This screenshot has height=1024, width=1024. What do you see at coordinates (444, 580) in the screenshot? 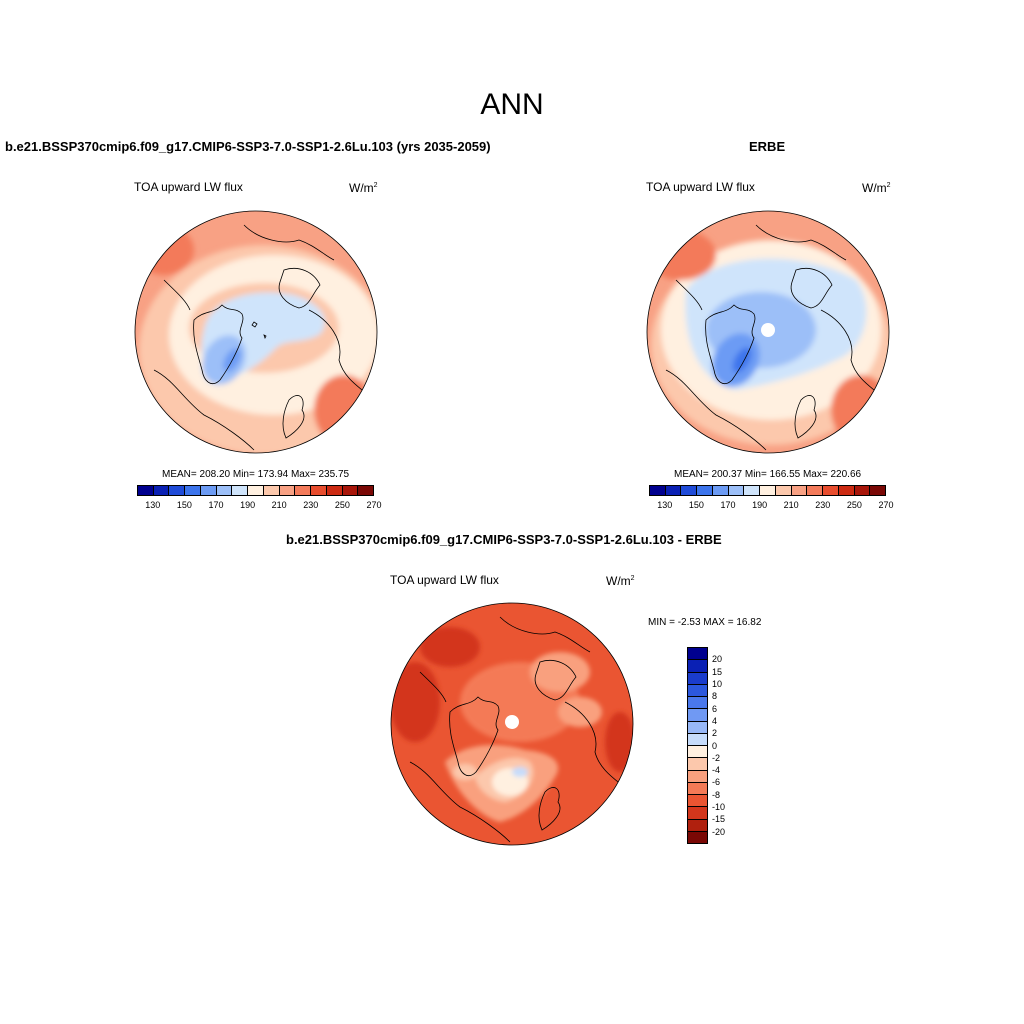
I see `diff-variable-label: TOA upward LW flux` at bounding box center [444, 580].